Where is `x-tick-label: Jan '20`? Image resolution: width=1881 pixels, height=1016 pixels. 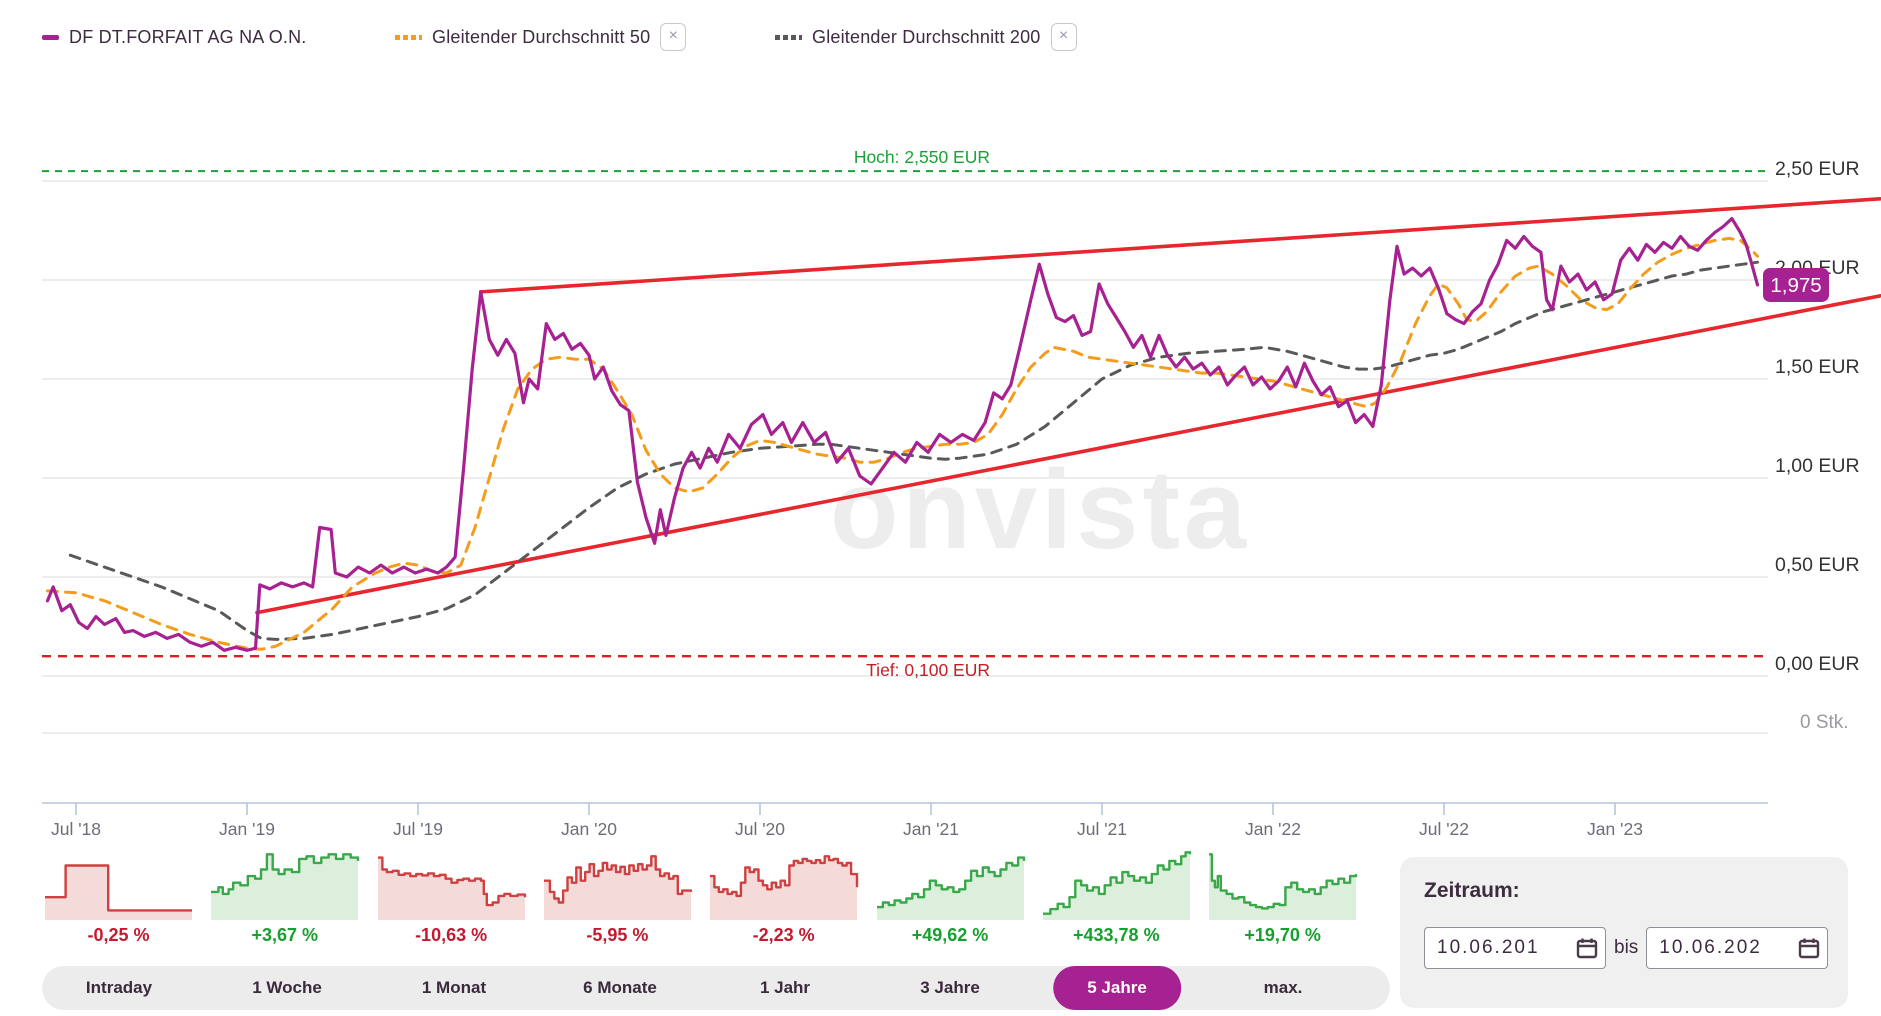 x-tick-label: Jan '20 is located at coordinates (589, 829).